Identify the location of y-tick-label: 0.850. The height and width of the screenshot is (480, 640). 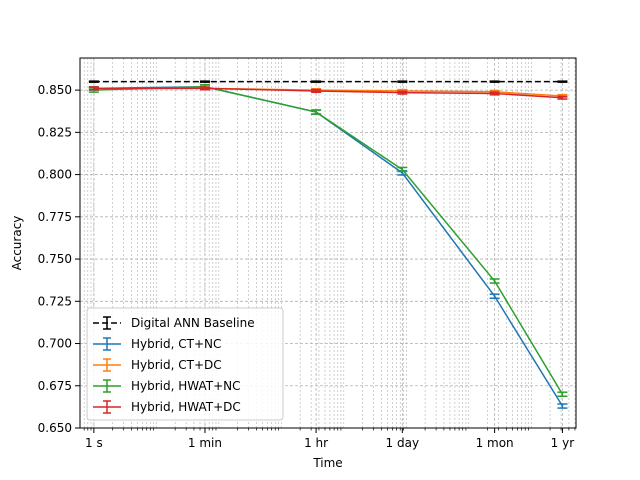
(55, 90).